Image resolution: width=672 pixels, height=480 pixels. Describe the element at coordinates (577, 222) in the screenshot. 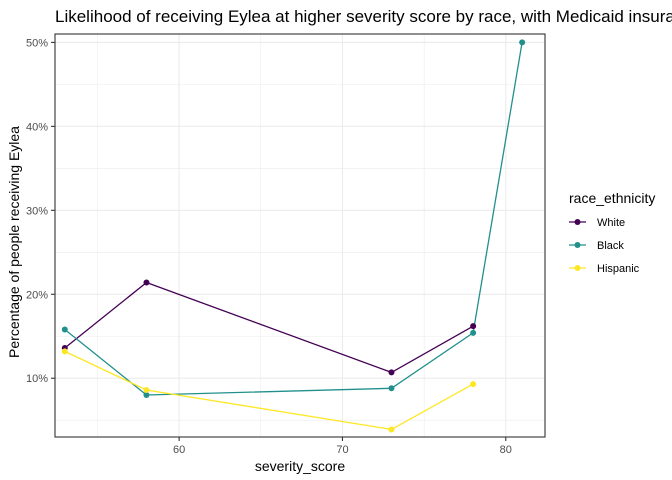

I see `legend-key-point-white` at that location.